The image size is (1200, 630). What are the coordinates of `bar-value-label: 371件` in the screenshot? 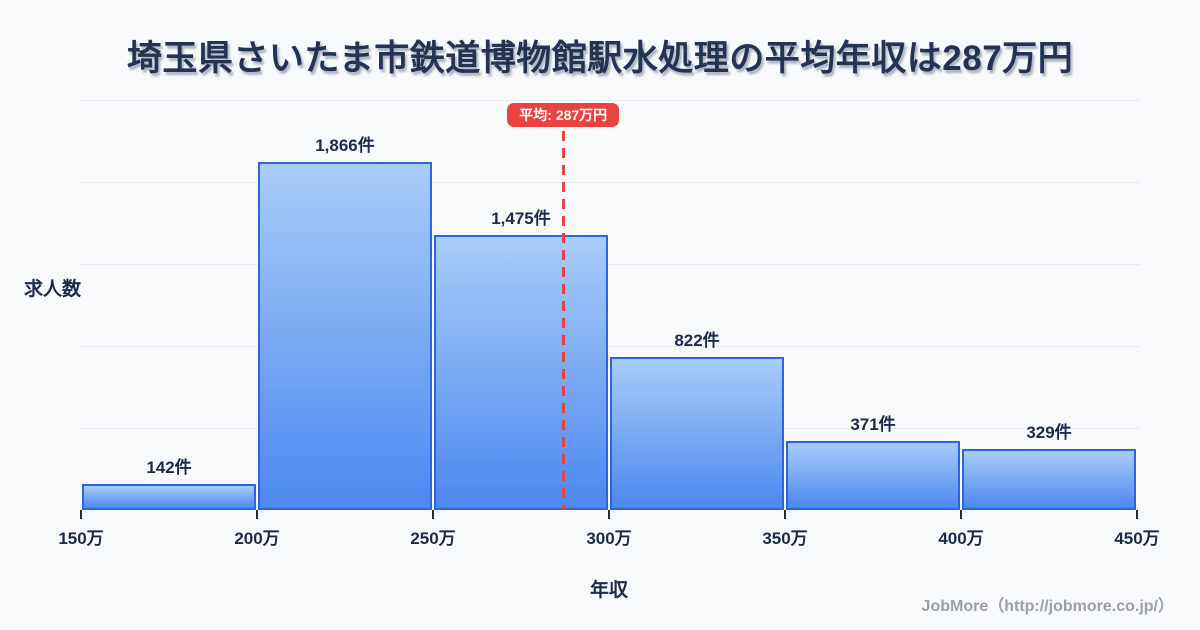 It's located at (873, 424).